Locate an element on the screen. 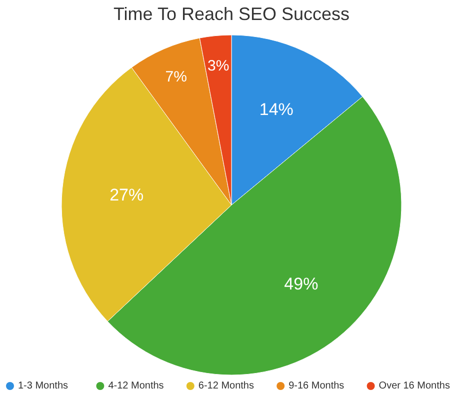 The width and height of the screenshot is (463, 400). chart-title: Time To Reach SEO Success is located at coordinates (231, 14).